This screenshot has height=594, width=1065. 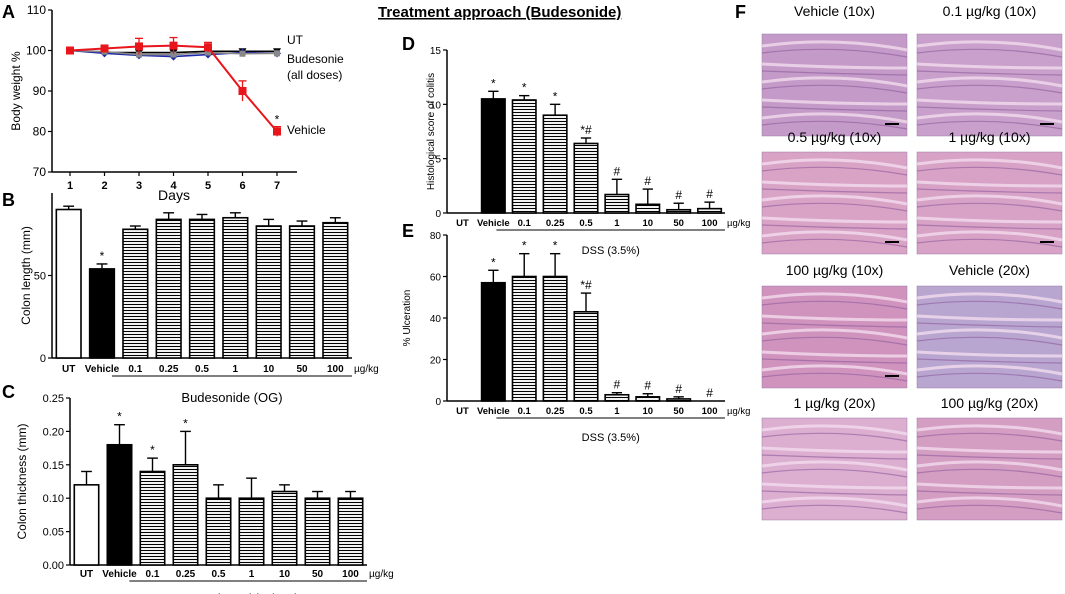 I want to click on x-tick-label: 6, so click(x=242, y=186).